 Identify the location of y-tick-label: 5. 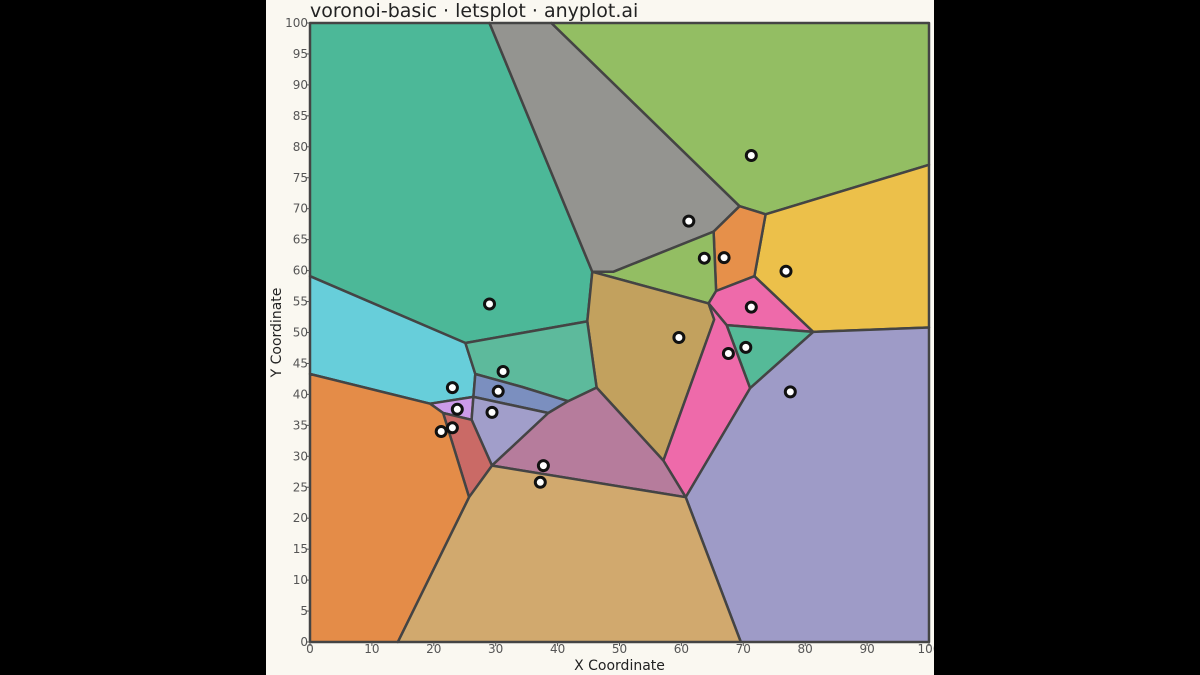
(304, 611).